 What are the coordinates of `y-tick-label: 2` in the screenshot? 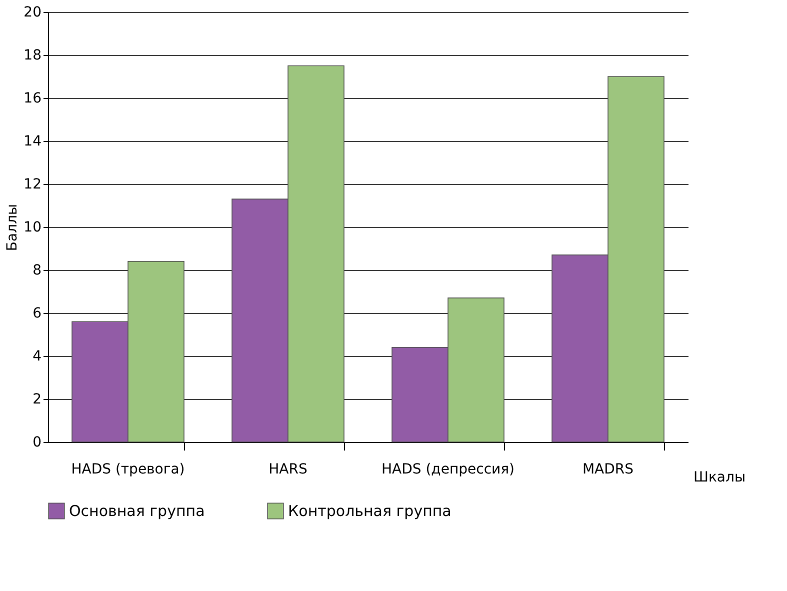 It's located at (37, 400).